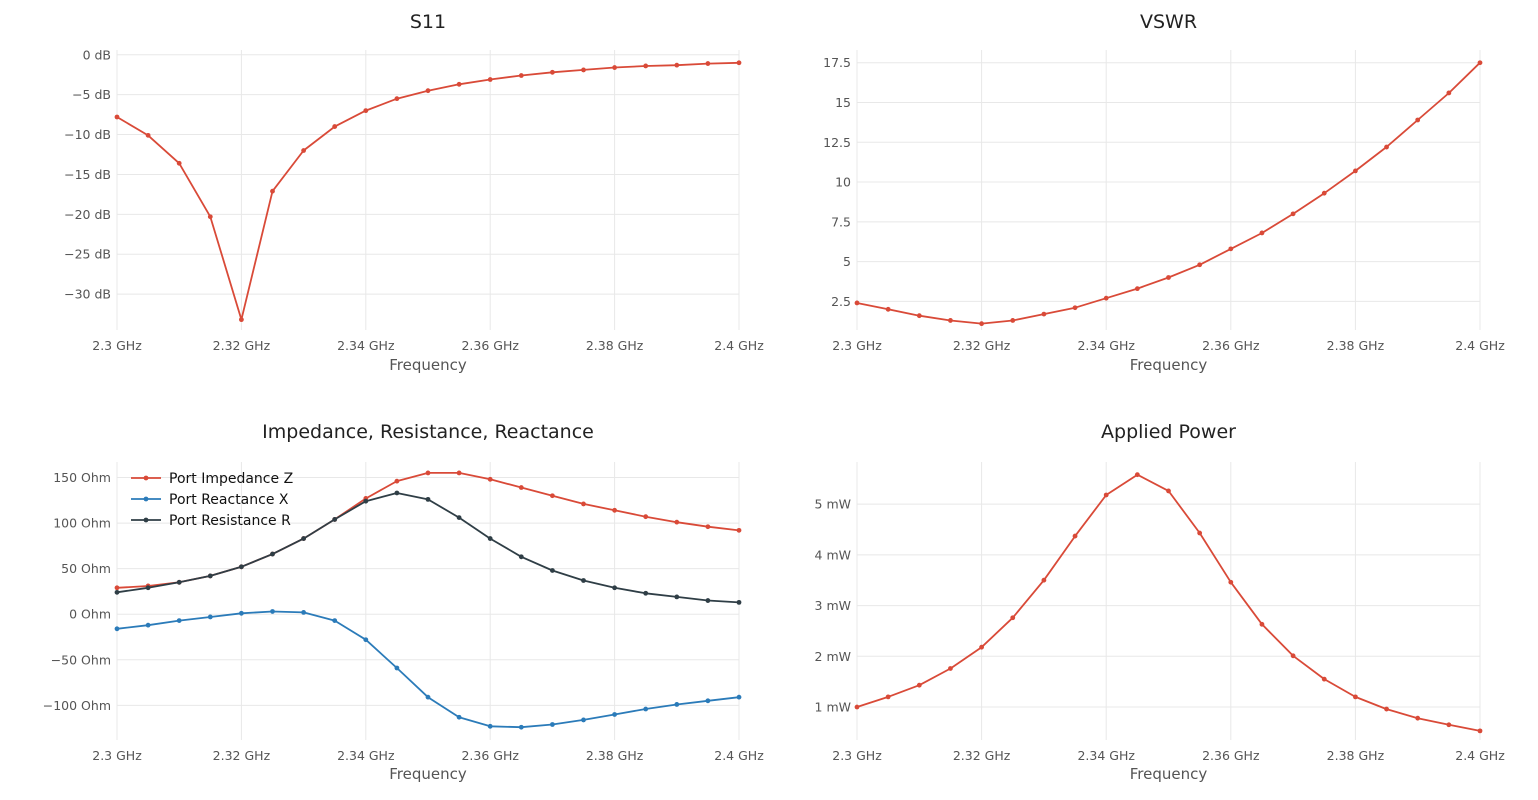 This screenshot has width=1538, height=800. Describe the element at coordinates (837, 62) in the screenshot. I see `y-tick-label: 17.5` at that location.